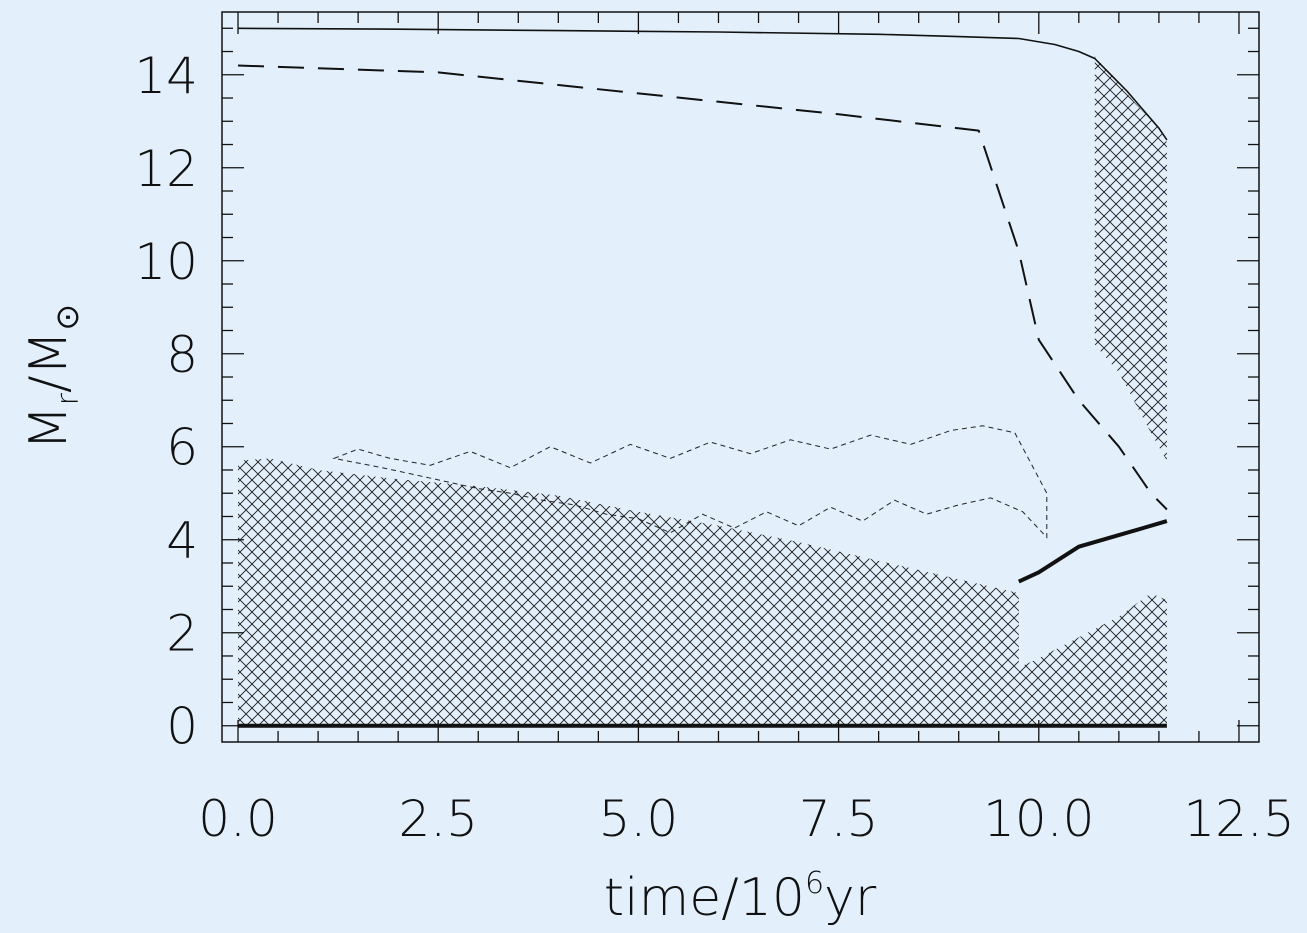  I want to click on y-tick-labels: 0 2 4 6 8 10 12 14, so click(166, 401).